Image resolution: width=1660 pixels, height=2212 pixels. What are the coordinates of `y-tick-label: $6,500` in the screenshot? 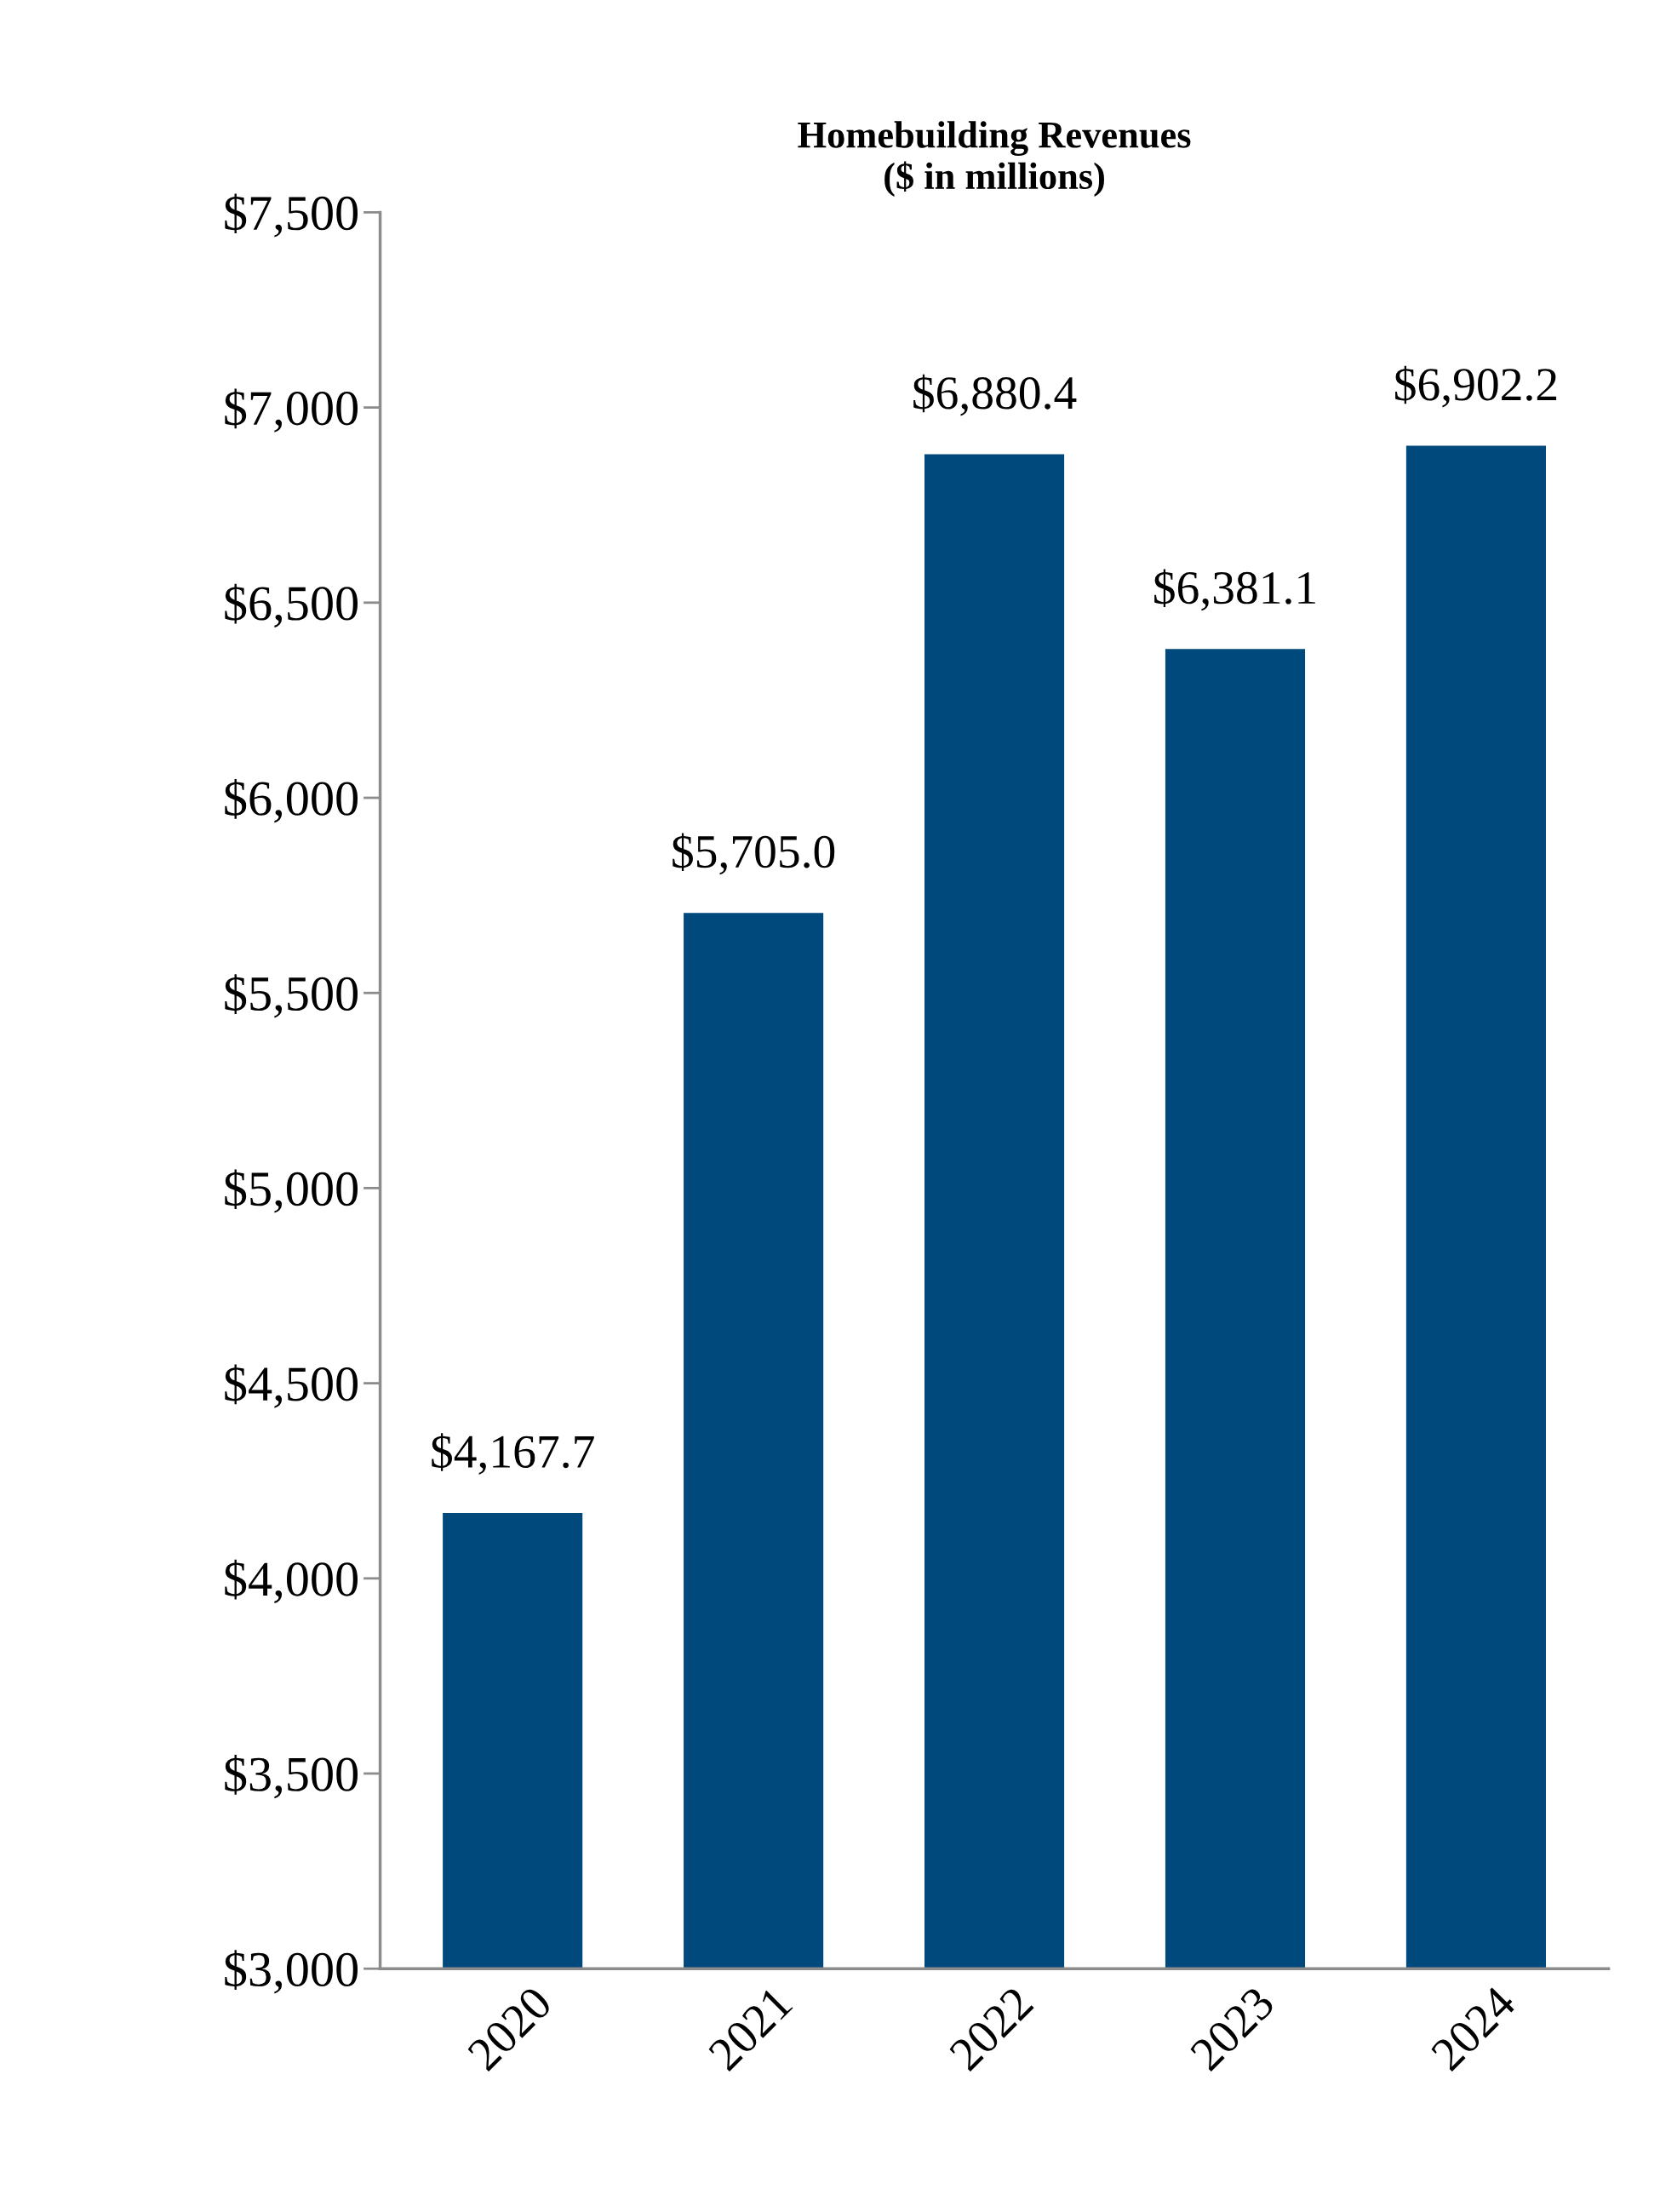 It's located at (291, 605).